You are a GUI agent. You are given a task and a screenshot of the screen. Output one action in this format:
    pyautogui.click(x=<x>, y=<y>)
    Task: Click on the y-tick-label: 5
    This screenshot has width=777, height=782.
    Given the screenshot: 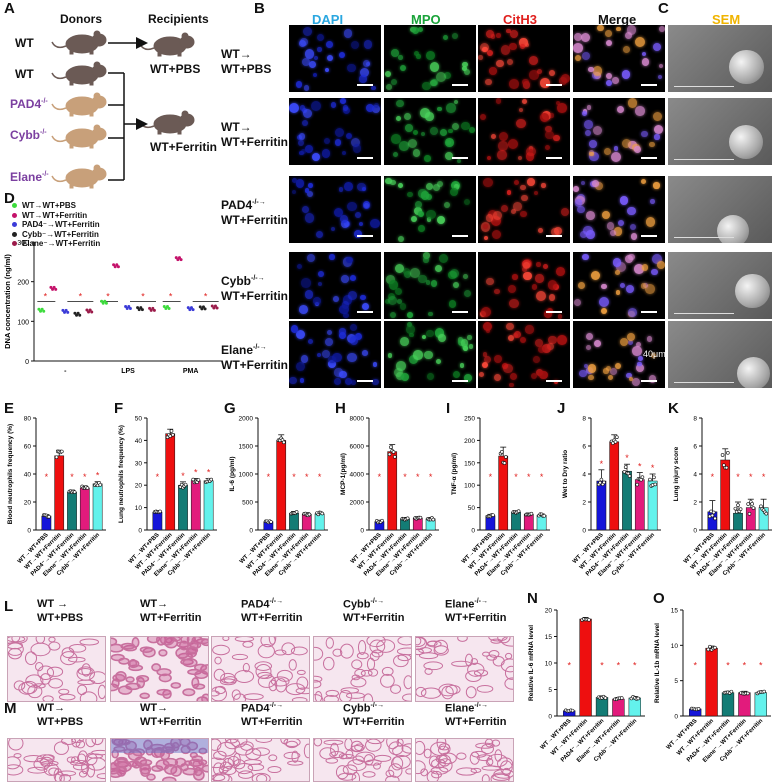 What is the action you would take?
    pyautogui.click(x=676, y=681)
    